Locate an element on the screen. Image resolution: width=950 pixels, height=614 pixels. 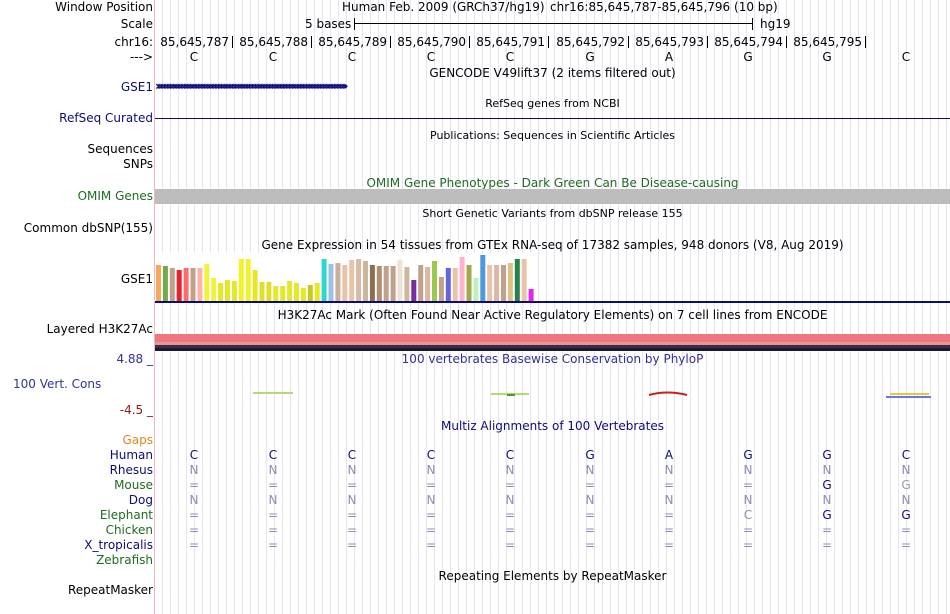
phylop-label: 100 Vert. Cons is located at coordinates (57, 384).